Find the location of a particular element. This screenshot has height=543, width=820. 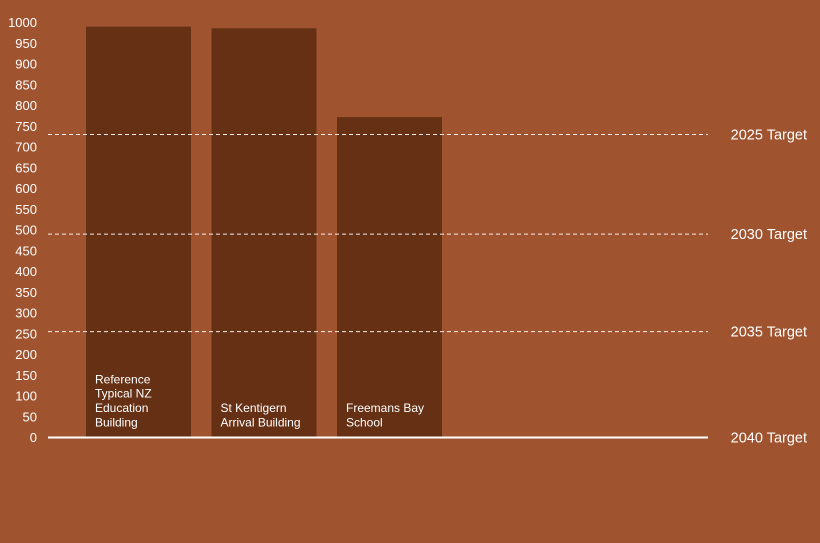

bar-label: St Kentigern Arrival Building is located at coordinates (261, 415).